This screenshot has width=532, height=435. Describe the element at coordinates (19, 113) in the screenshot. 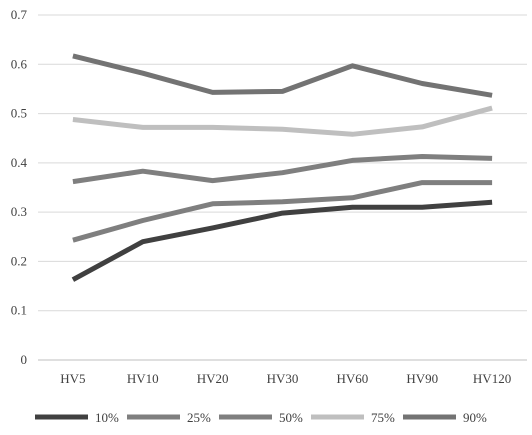

I see `y-tick-label: 0.5` at that location.